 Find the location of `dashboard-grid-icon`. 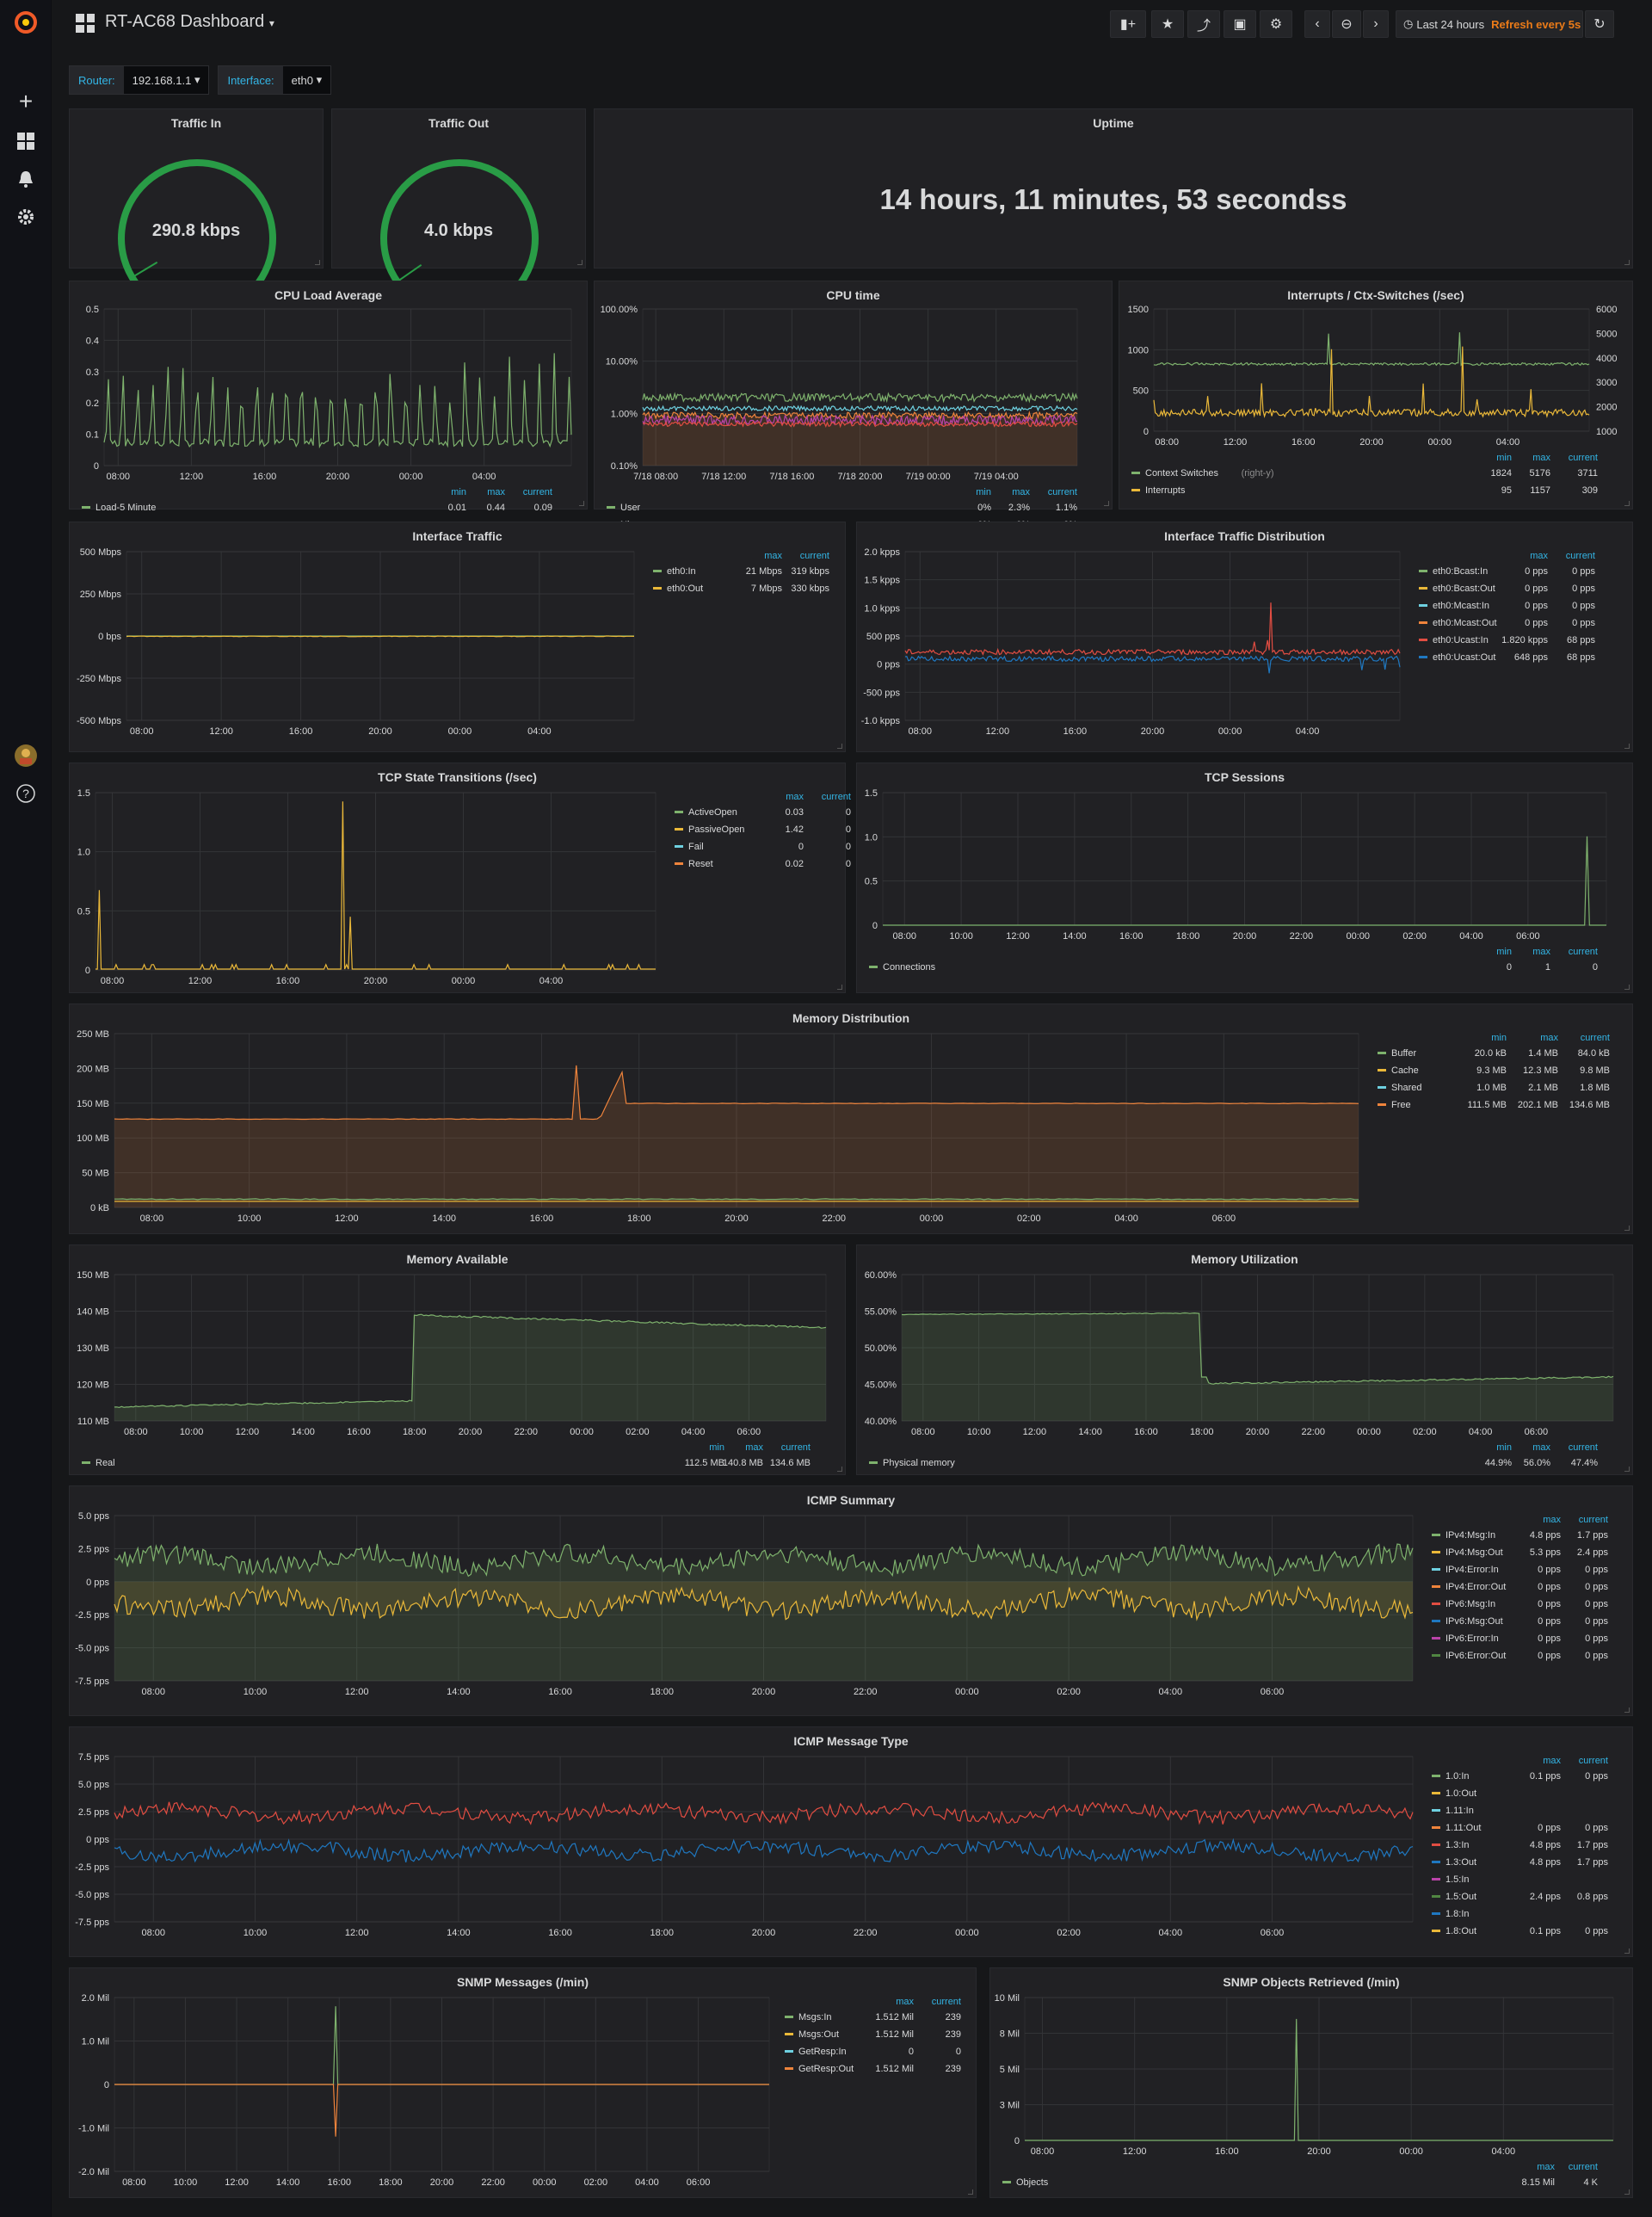

dashboard-grid-icon is located at coordinates (85, 23).